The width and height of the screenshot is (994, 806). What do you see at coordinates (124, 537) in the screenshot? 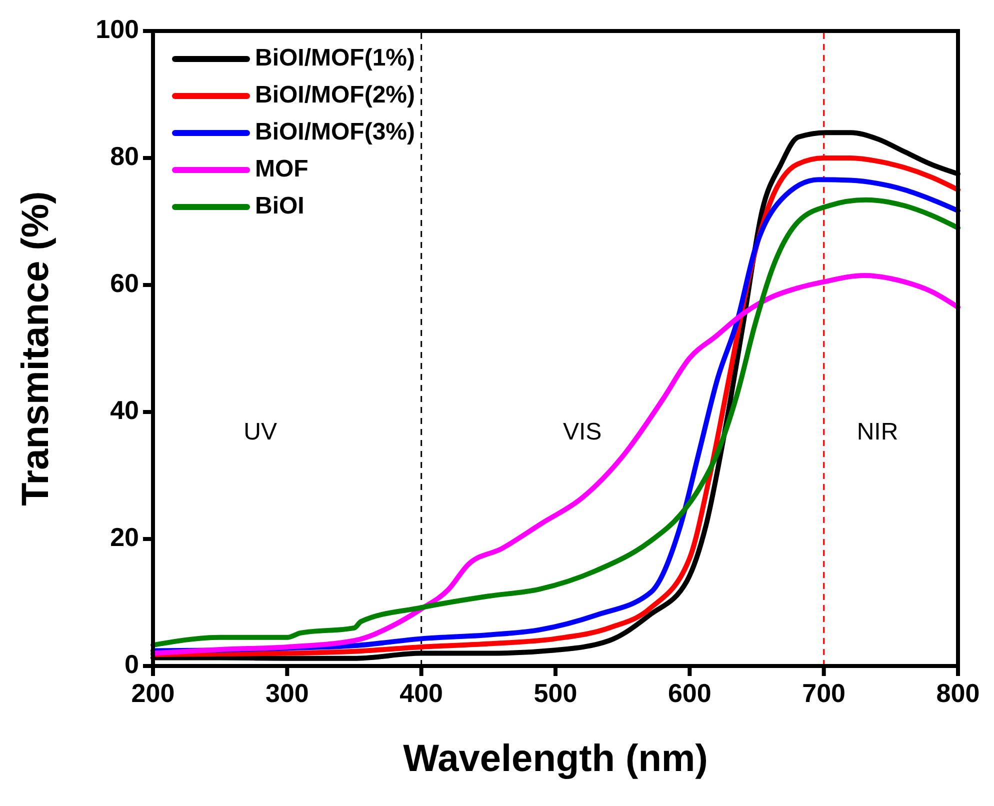
I see `y-tick-label: 20` at bounding box center [124, 537].